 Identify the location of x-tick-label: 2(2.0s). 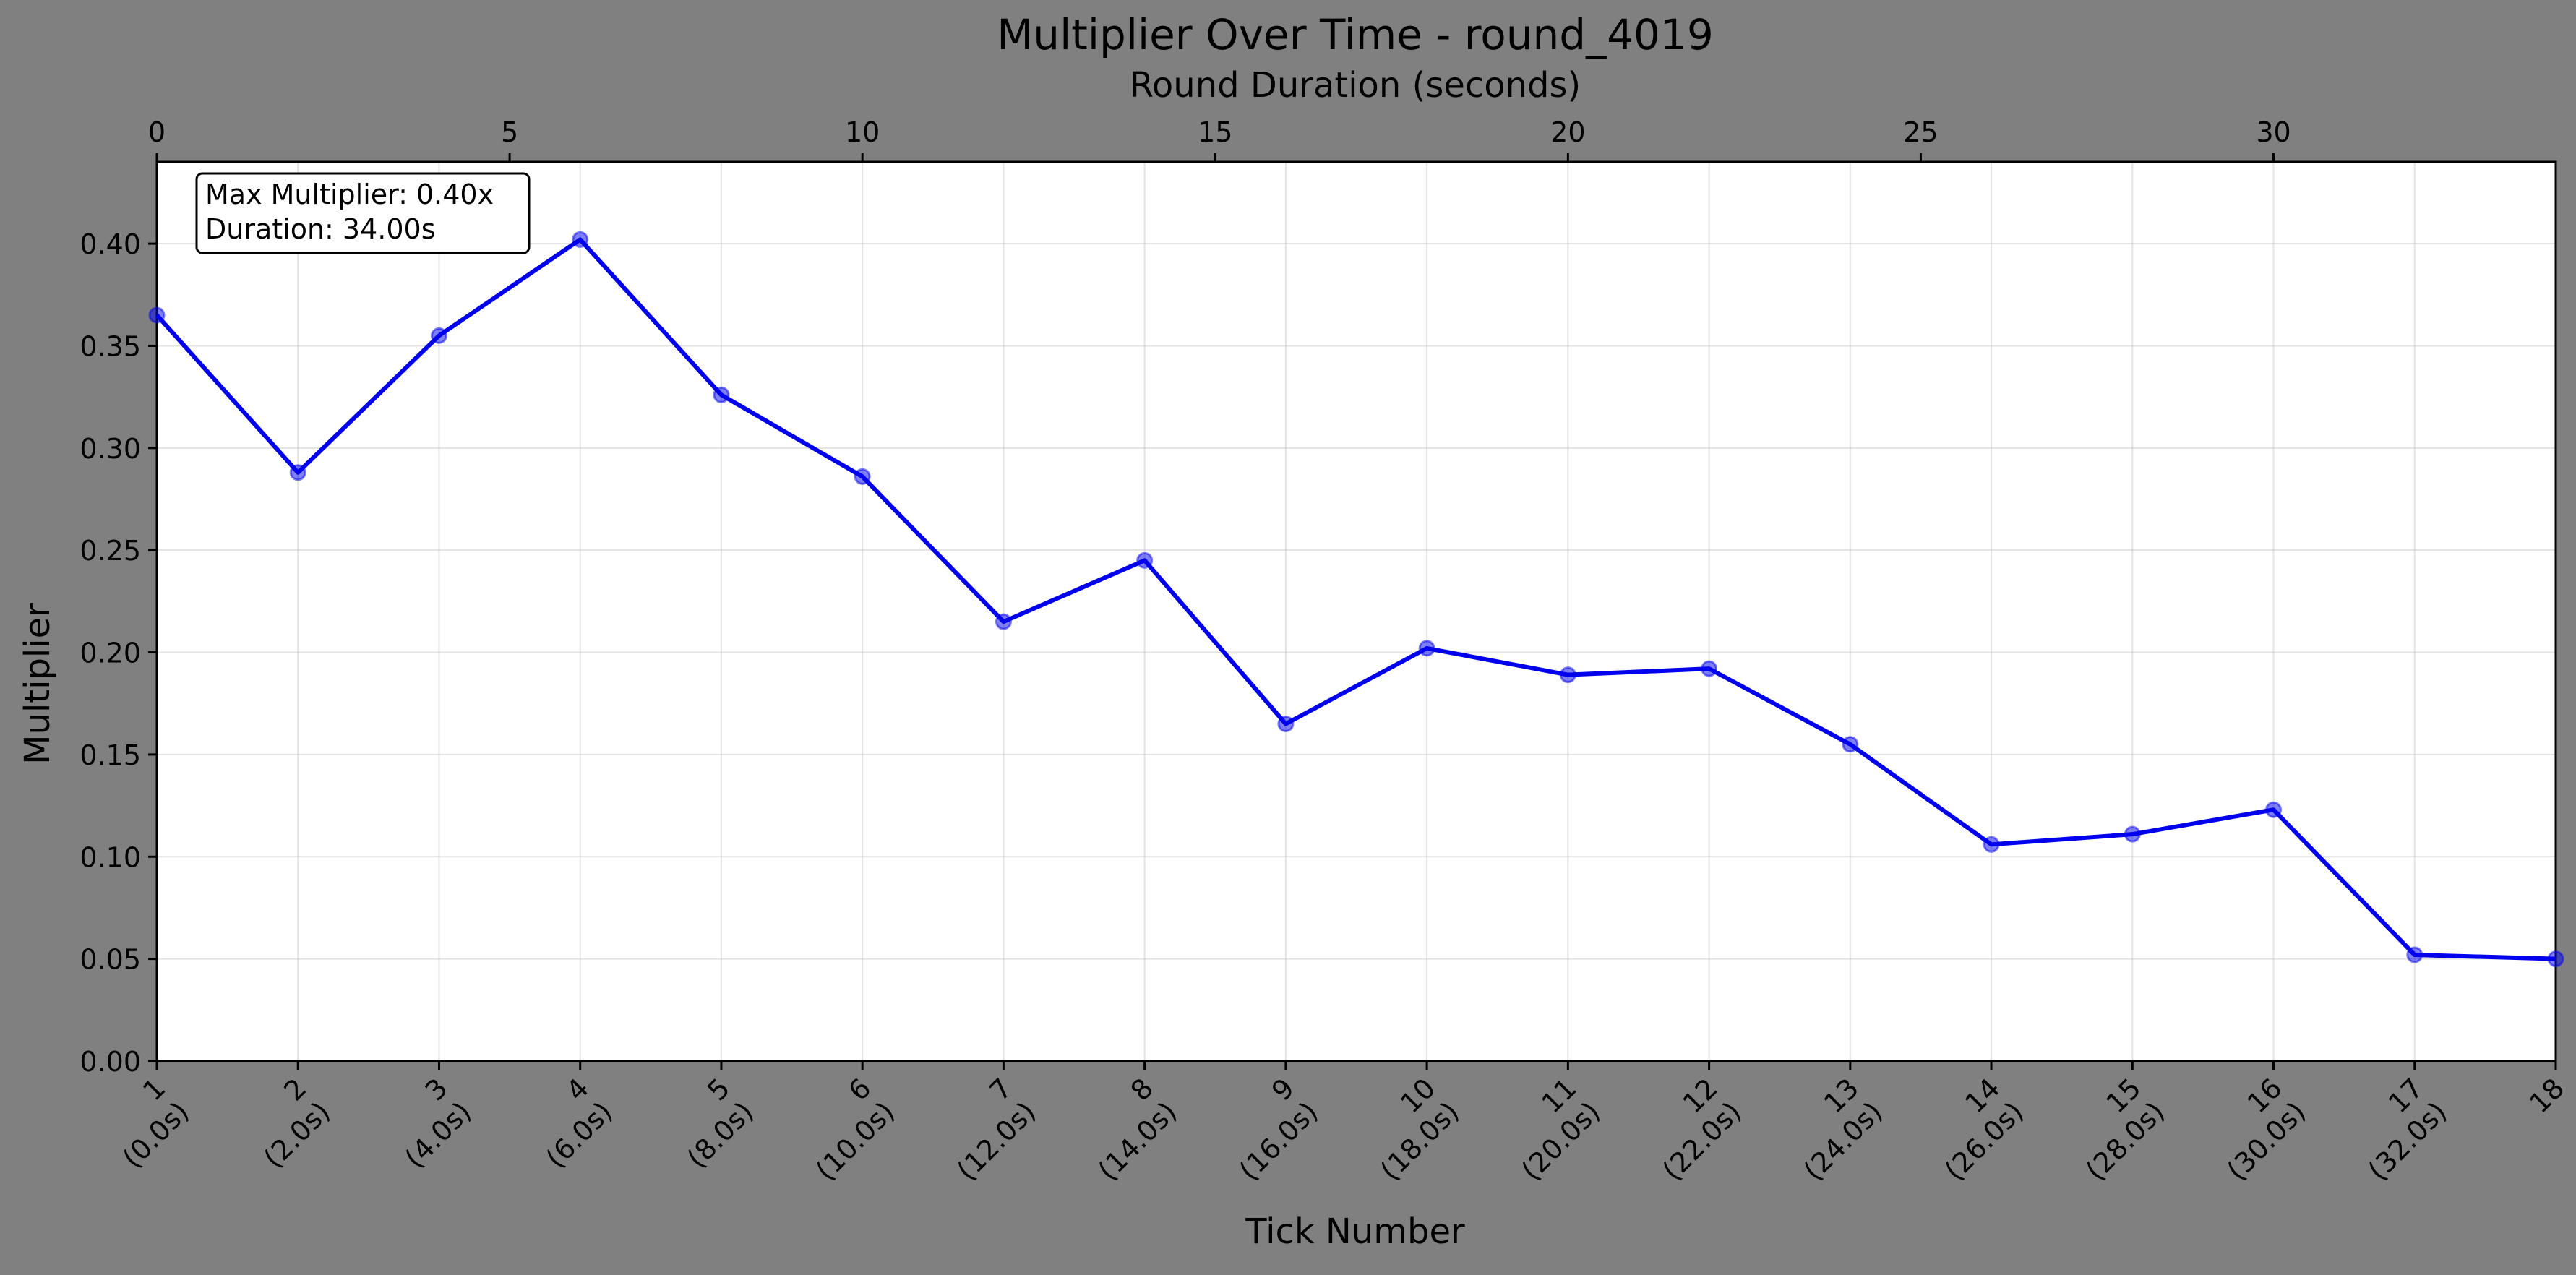
(285, 1123).